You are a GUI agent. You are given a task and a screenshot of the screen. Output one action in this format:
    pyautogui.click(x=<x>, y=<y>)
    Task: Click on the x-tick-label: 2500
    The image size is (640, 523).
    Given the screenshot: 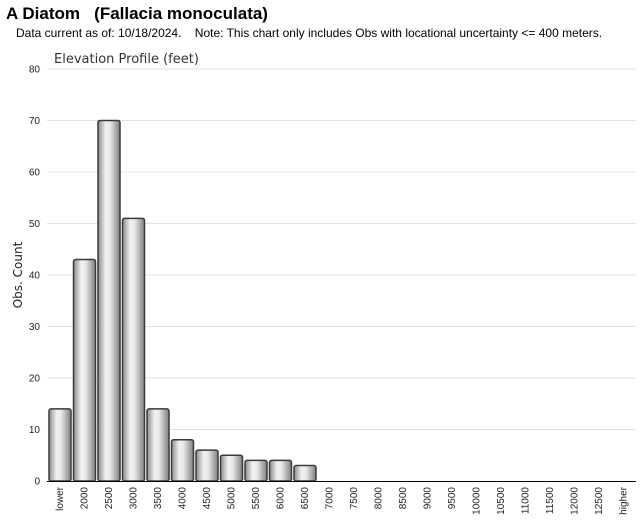 What is the action you would take?
    pyautogui.click(x=109, y=498)
    